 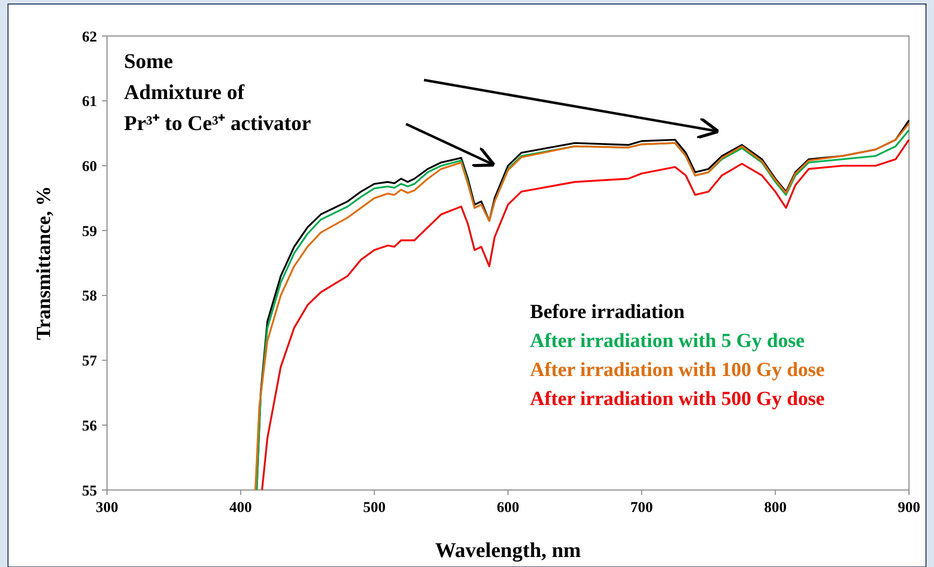 I want to click on y-tick-label: 55, so click(x=89, y=491).